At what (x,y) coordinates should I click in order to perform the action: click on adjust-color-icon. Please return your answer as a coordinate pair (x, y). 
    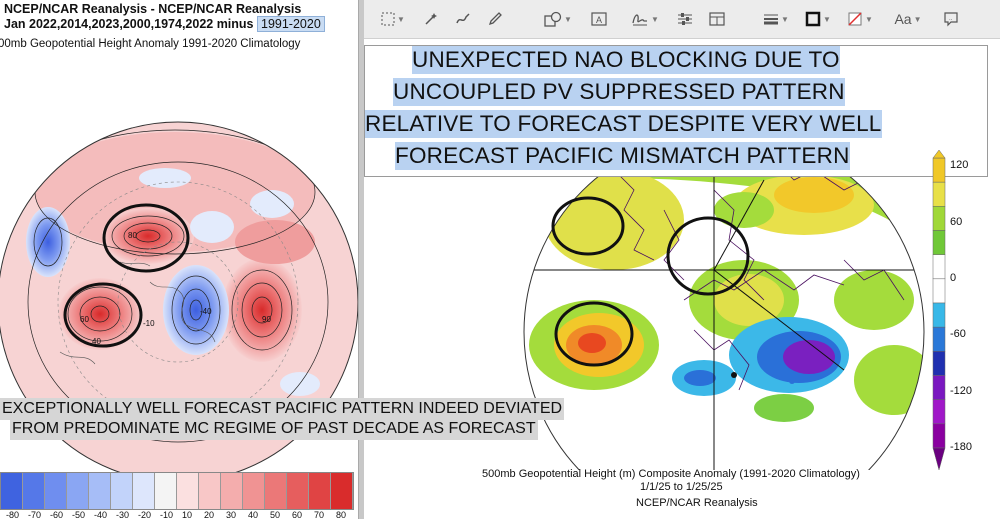
    Looking at the image, I should click on (685, 19).